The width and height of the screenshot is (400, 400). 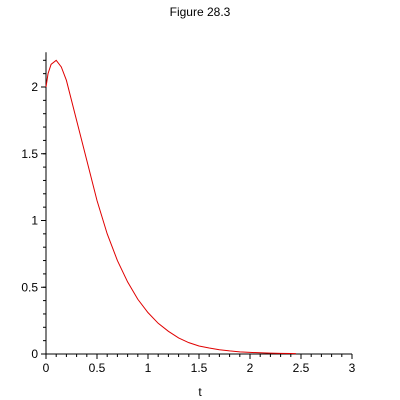 What do you see at coordinates (199, 368) in the screenshot?
I see `x-tick-label: 1.5` at bounding box center [199, 368].